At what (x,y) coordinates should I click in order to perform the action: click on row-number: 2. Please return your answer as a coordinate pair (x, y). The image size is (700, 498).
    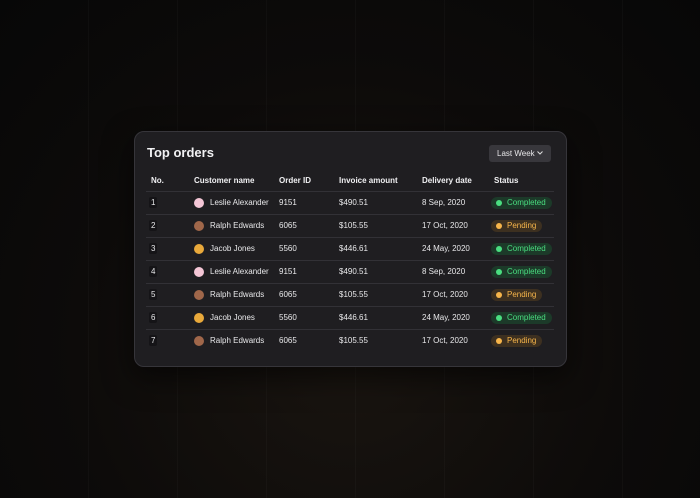
    Looking at the image, I should click on (153, 225).